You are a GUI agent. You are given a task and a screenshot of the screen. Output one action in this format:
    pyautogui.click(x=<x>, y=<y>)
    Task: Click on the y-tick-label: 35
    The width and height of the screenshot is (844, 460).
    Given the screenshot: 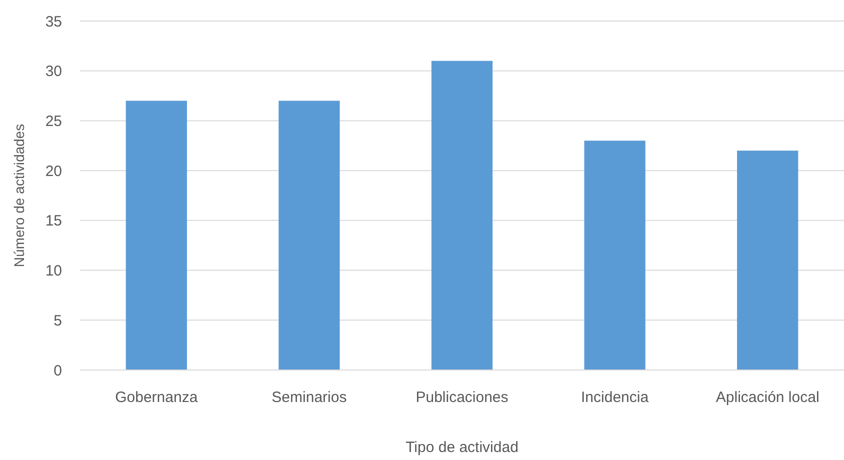 What is the action you would take?
    pyautogui.click(x=53, y=21)
    